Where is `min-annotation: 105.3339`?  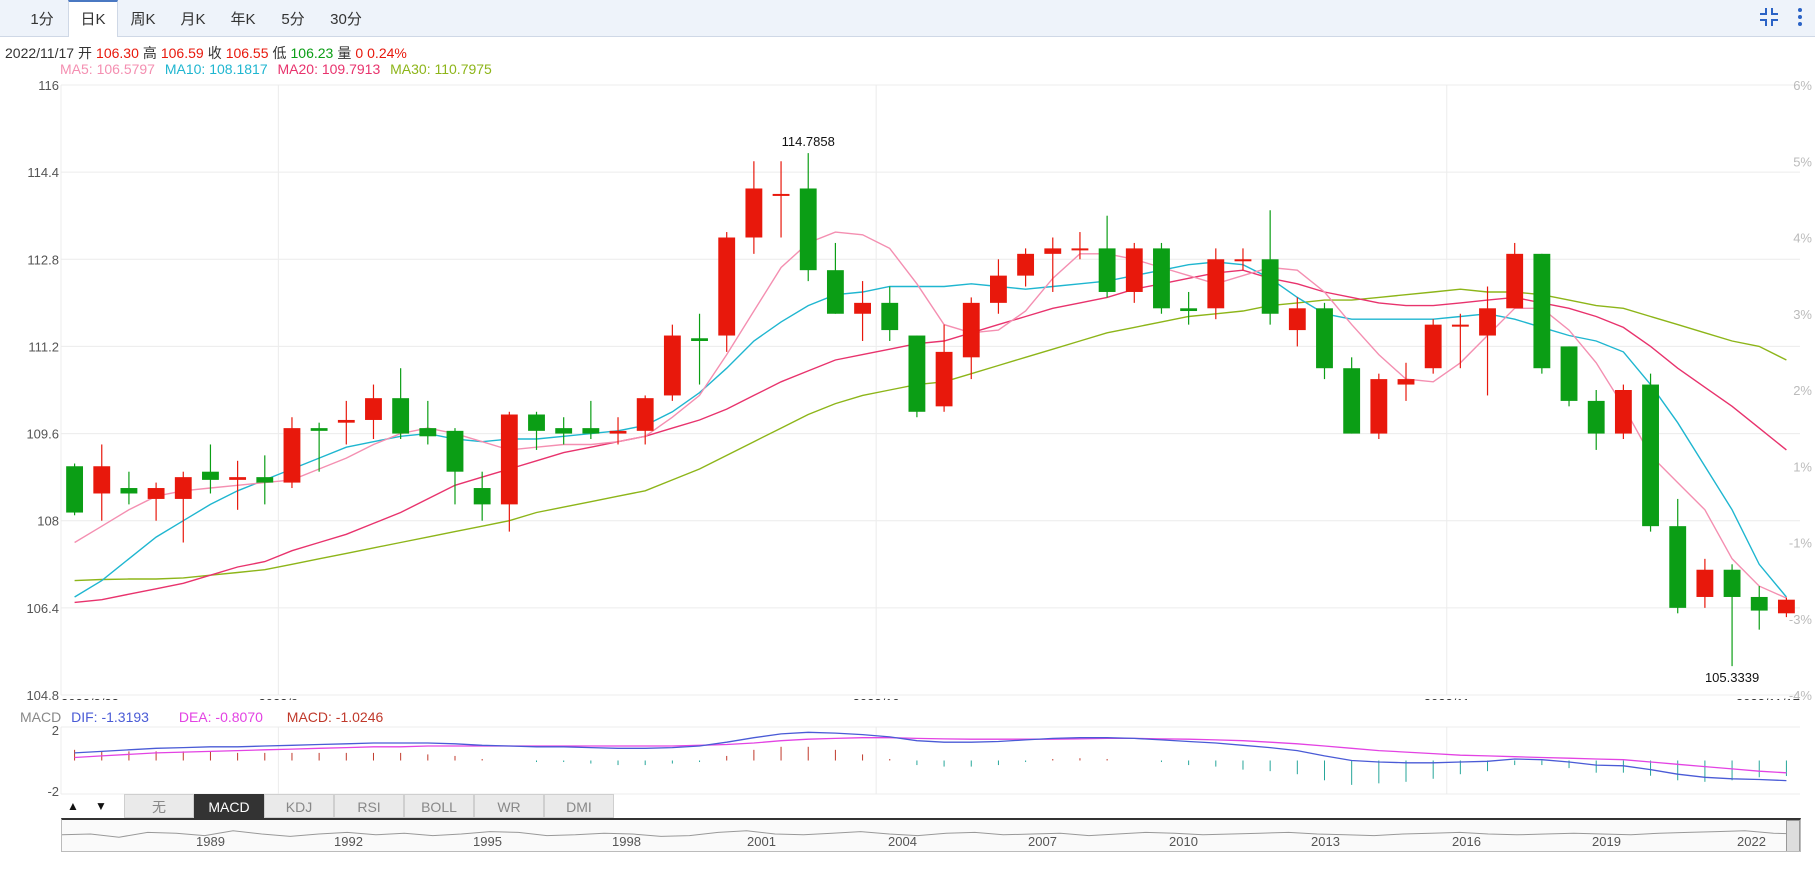 min-annotation: 105.3339 is located at coordinates (1732, 677).